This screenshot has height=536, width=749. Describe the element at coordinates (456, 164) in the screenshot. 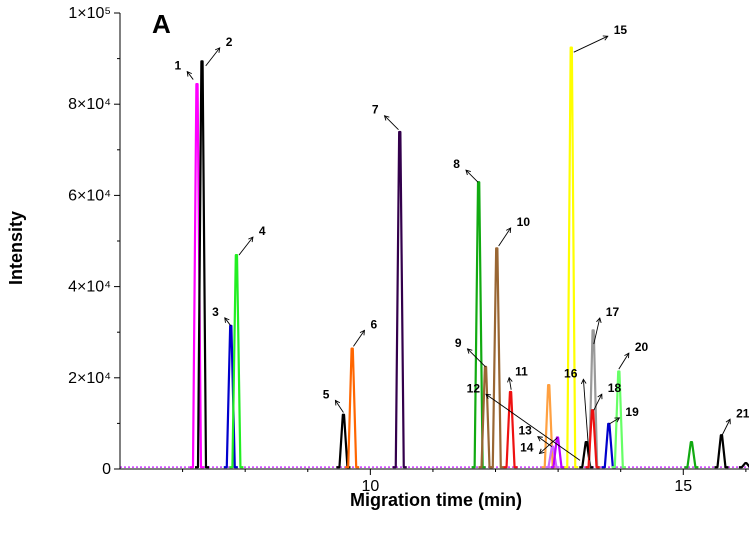

I see `peak-label-8: 8` at that location.